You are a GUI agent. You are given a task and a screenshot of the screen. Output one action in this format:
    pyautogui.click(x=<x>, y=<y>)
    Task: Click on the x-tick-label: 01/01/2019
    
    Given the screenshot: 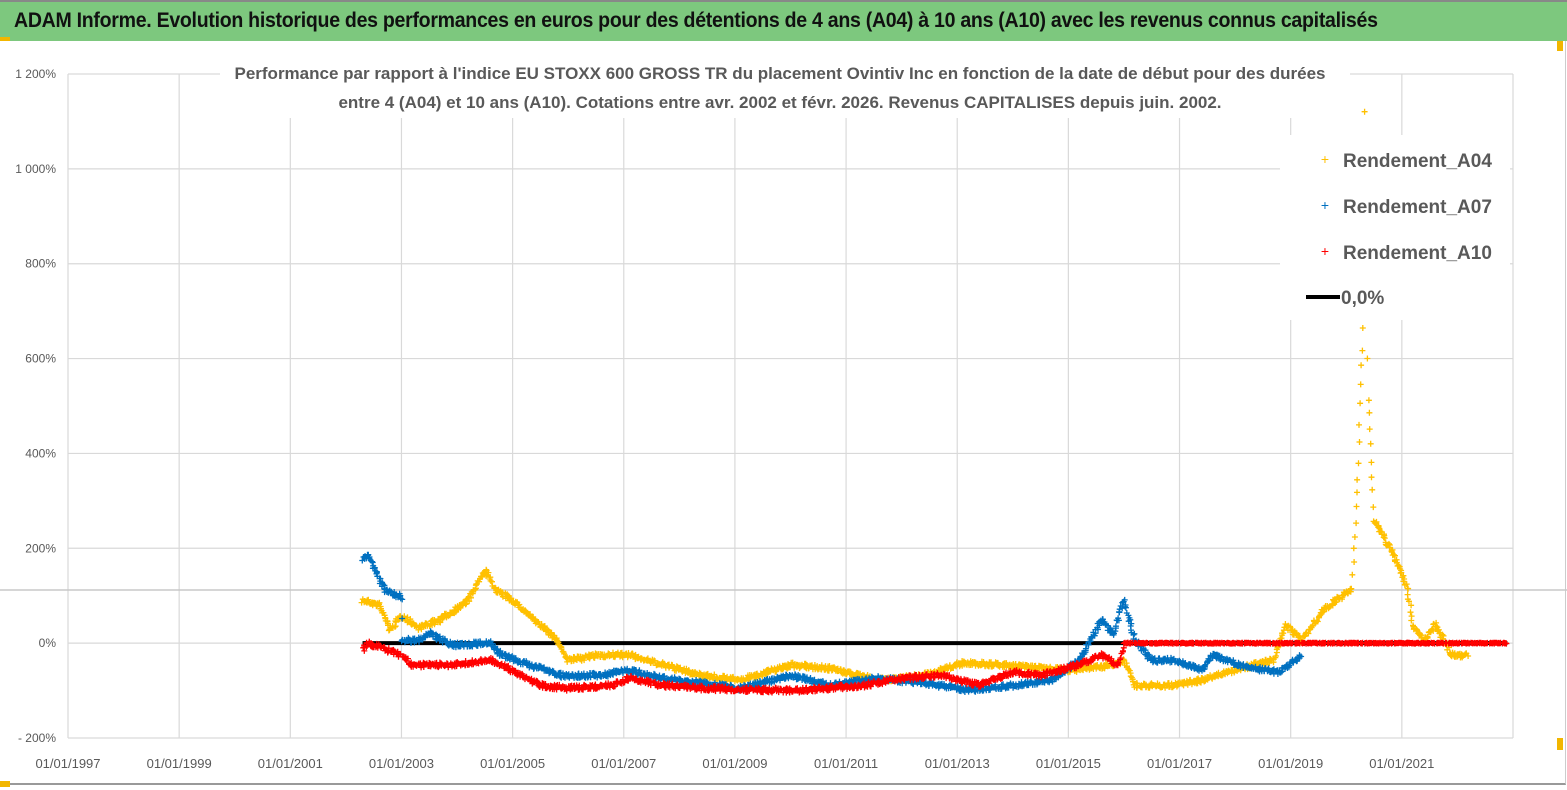 What is the action you would take?
    pyautogui.click(x=1290, y=763)
    